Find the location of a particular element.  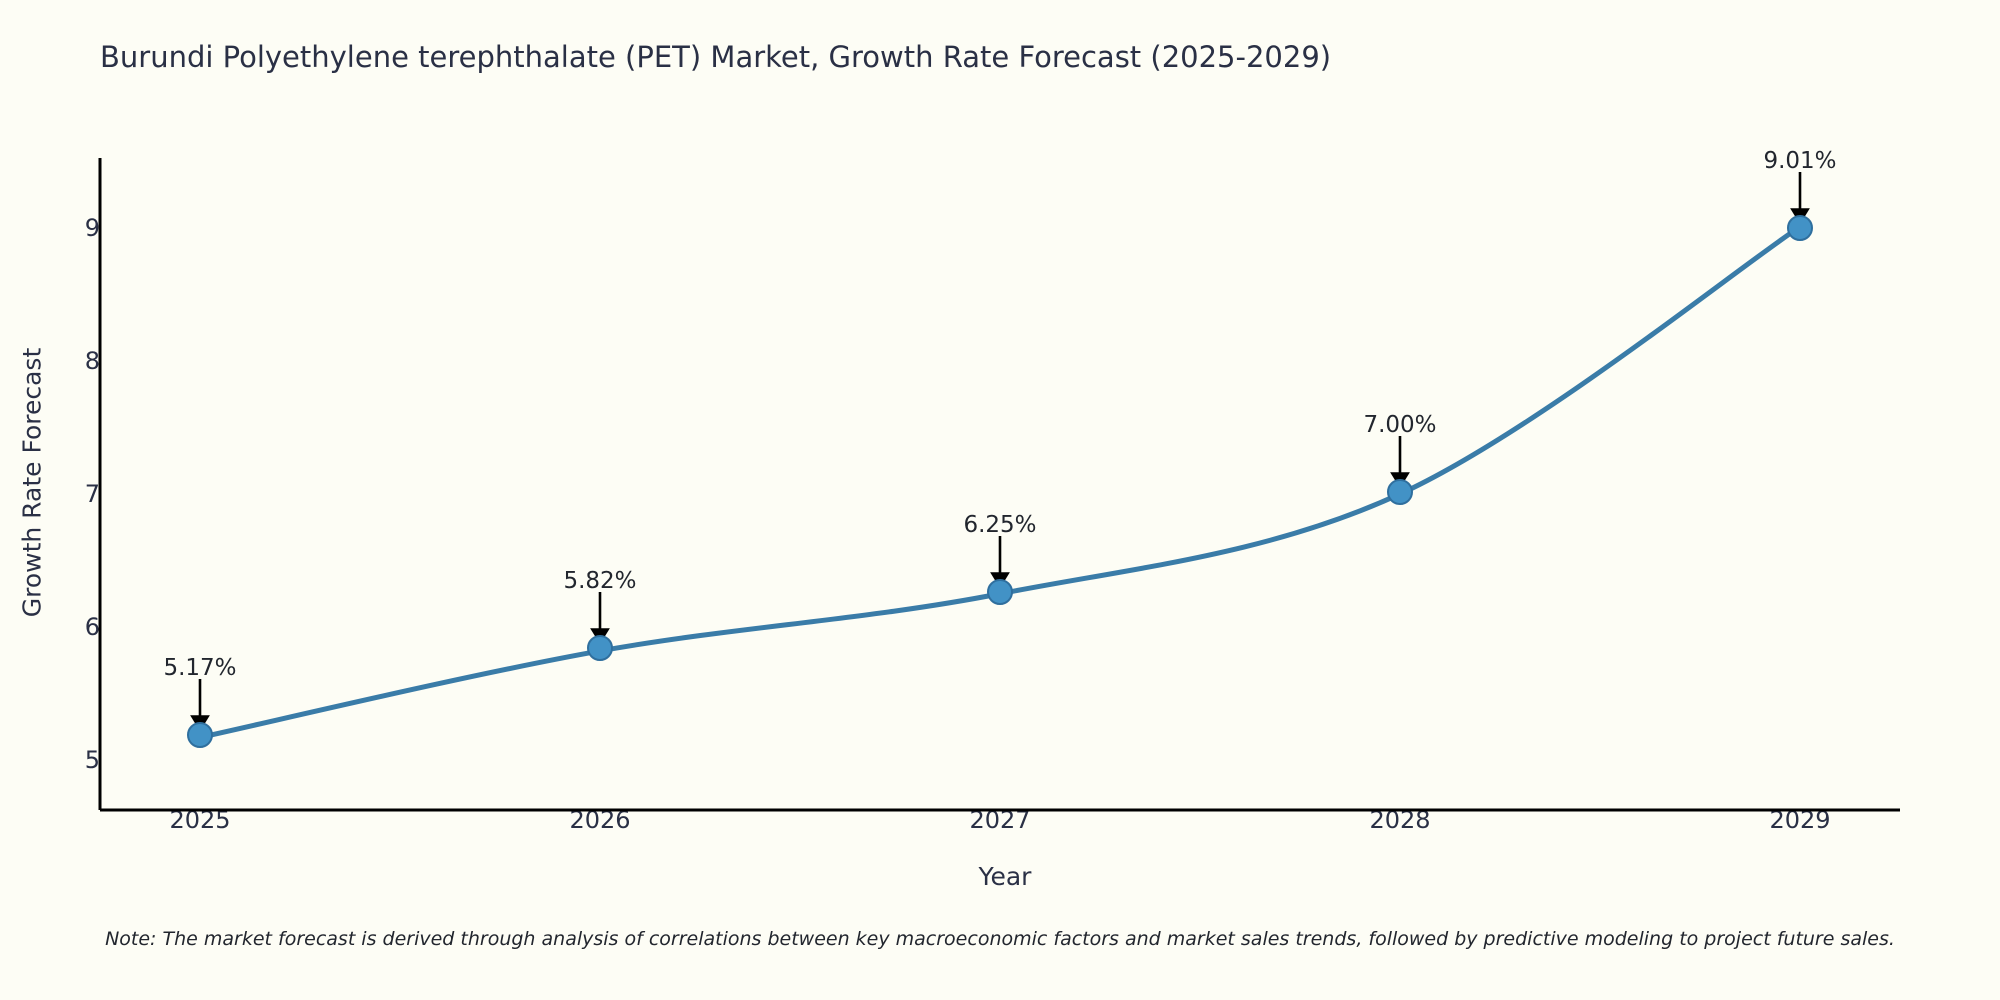

data-point-label: 6.25% is located at coordinates (1000, 525).